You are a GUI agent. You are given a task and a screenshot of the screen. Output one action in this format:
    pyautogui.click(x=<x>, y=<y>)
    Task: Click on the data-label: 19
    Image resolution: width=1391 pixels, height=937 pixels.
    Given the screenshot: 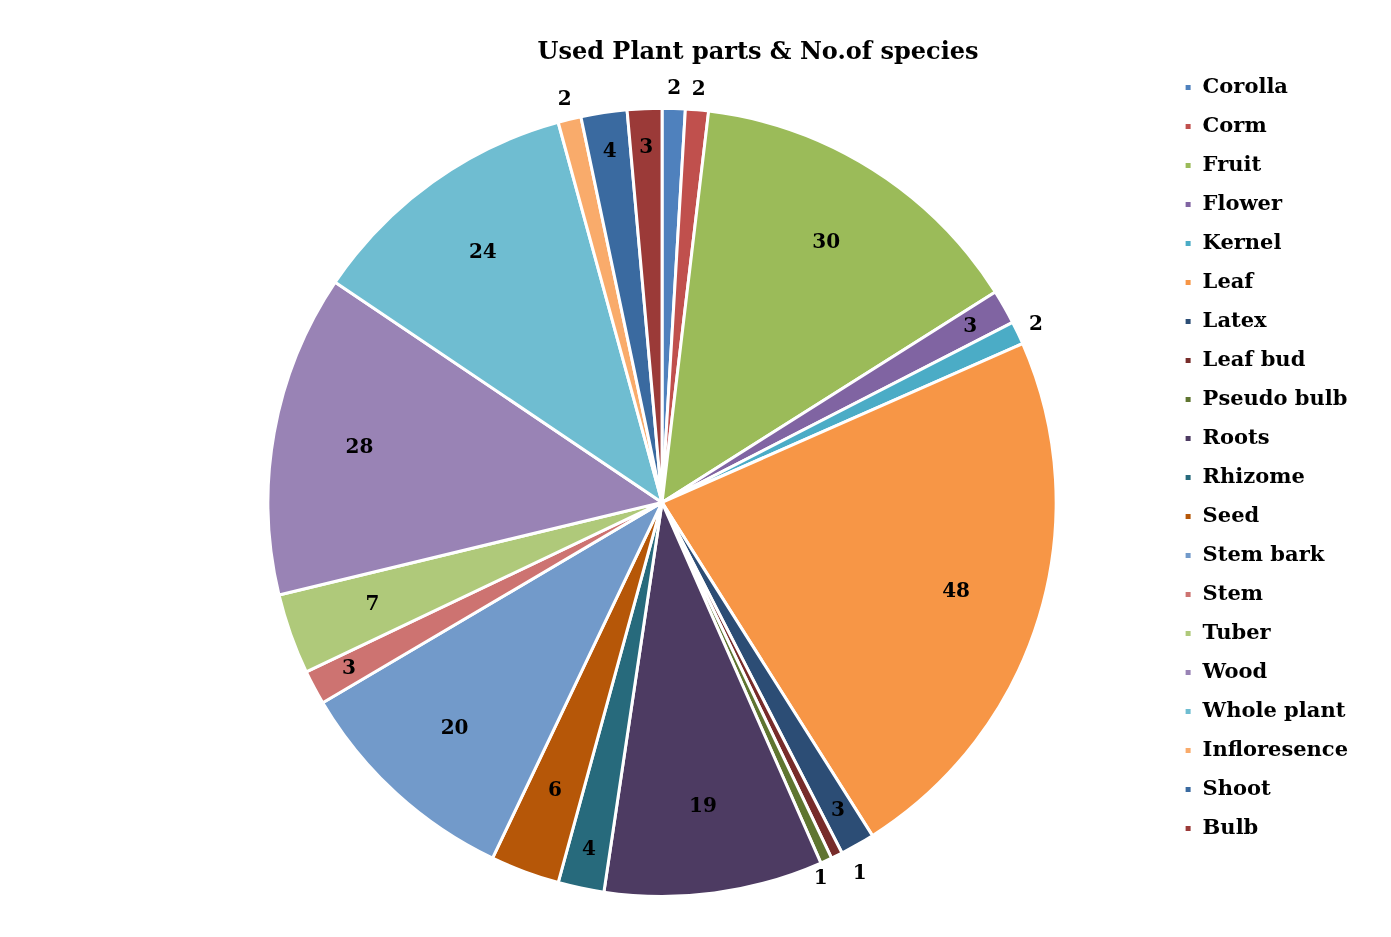 What is the action you would take?
    pyautogui.click(x=703, y=805)
    